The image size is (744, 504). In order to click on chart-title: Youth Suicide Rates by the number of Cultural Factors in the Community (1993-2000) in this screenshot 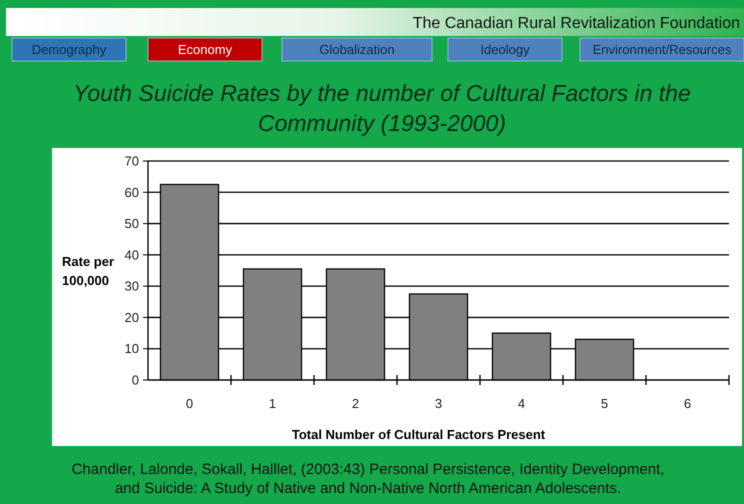, I will do `click(382, 108)`.